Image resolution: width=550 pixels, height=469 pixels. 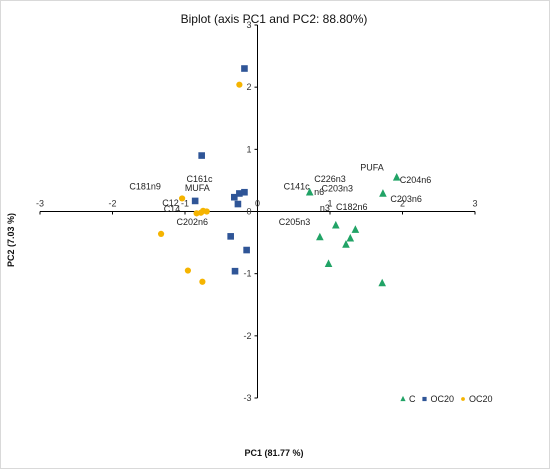 I want to click on y-tick-label: -2, so click(x=247, y=336).